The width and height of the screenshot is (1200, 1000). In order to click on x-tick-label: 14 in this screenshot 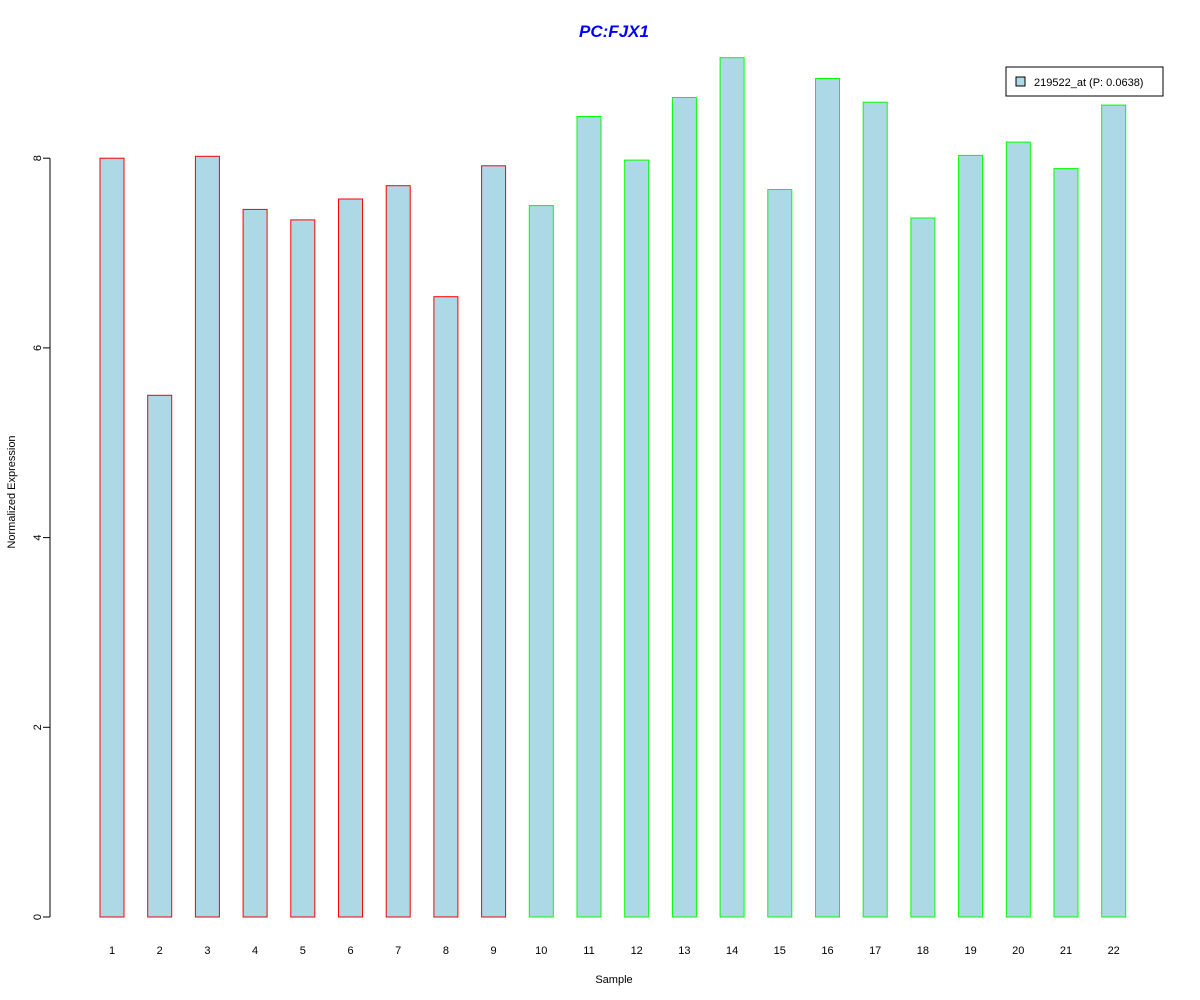, I will do `click(732, 951)`.